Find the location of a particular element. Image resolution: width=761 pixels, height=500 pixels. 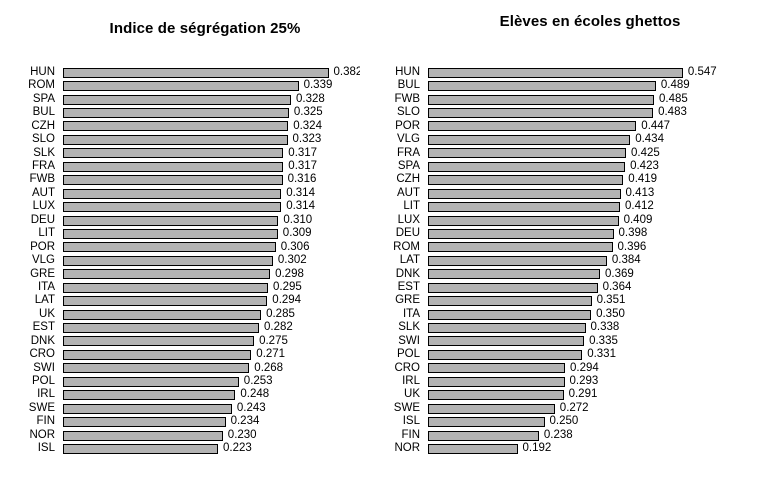

category-label: FIN is located at coordinates (45, 421).